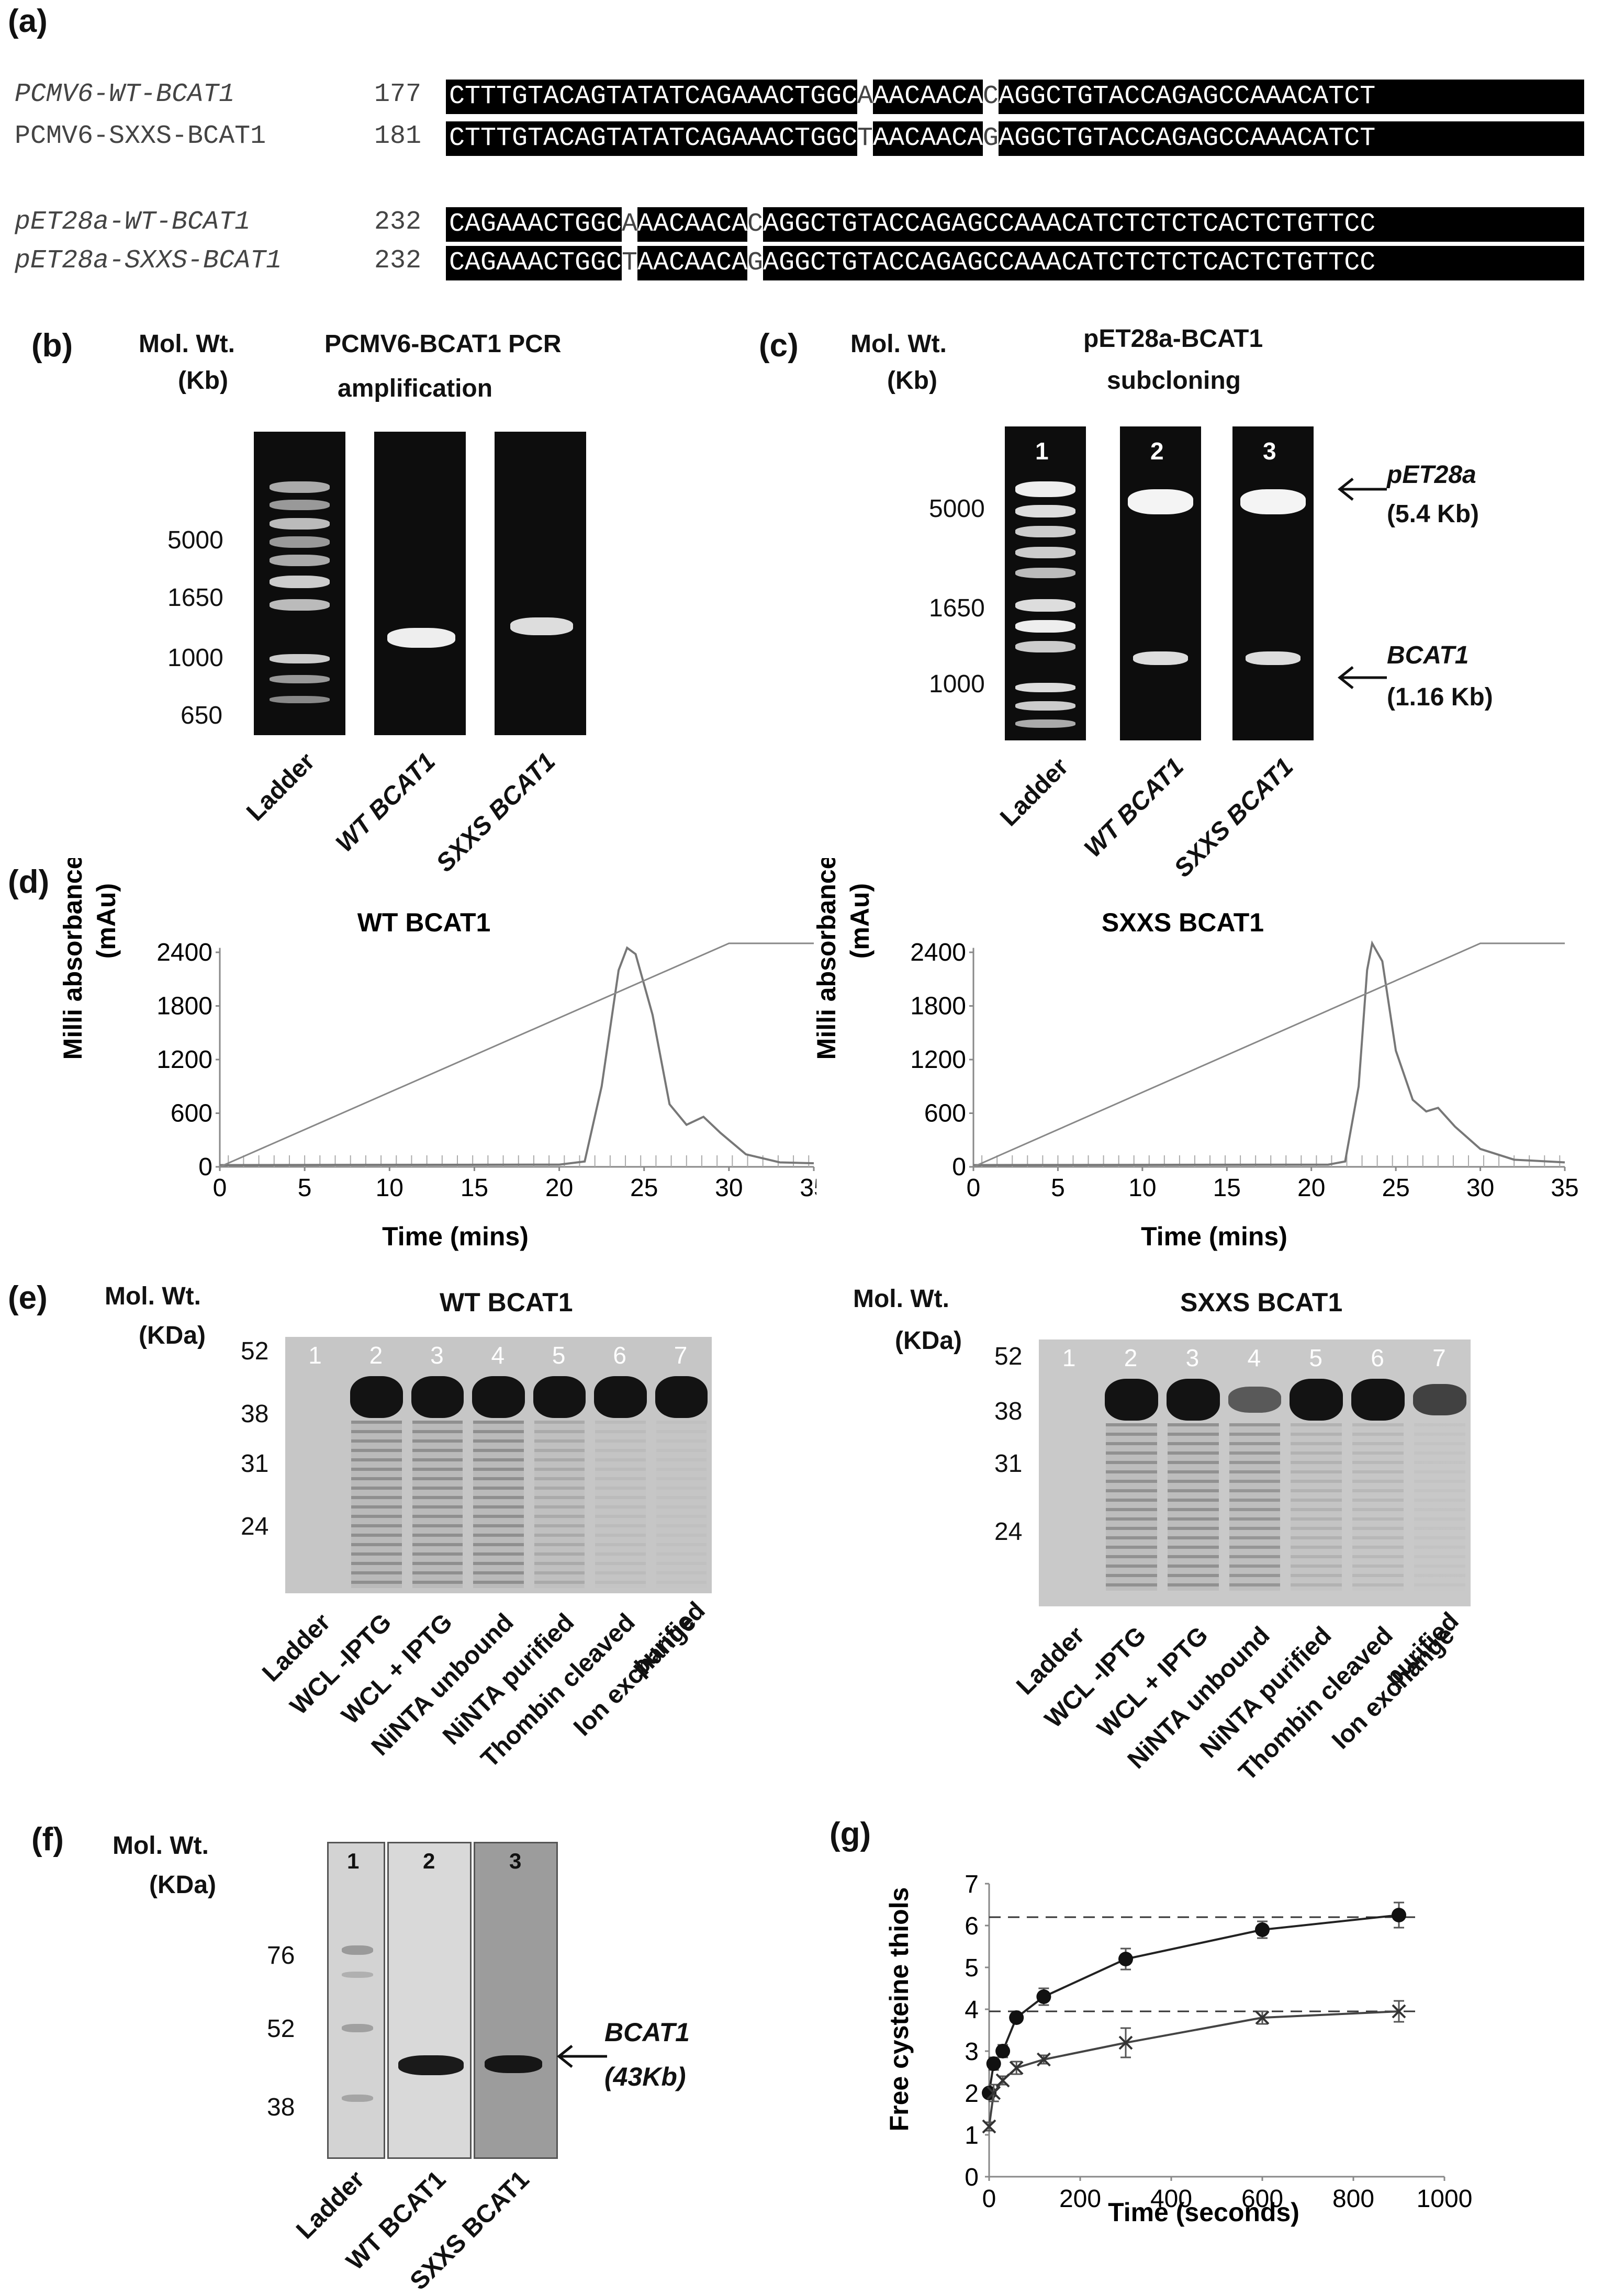 This screenshot has height=2296, width=1603. Describe the element at coordinates (280, 787) in the screenshot. I see `b-lane-ladder: Ladder` at that location.